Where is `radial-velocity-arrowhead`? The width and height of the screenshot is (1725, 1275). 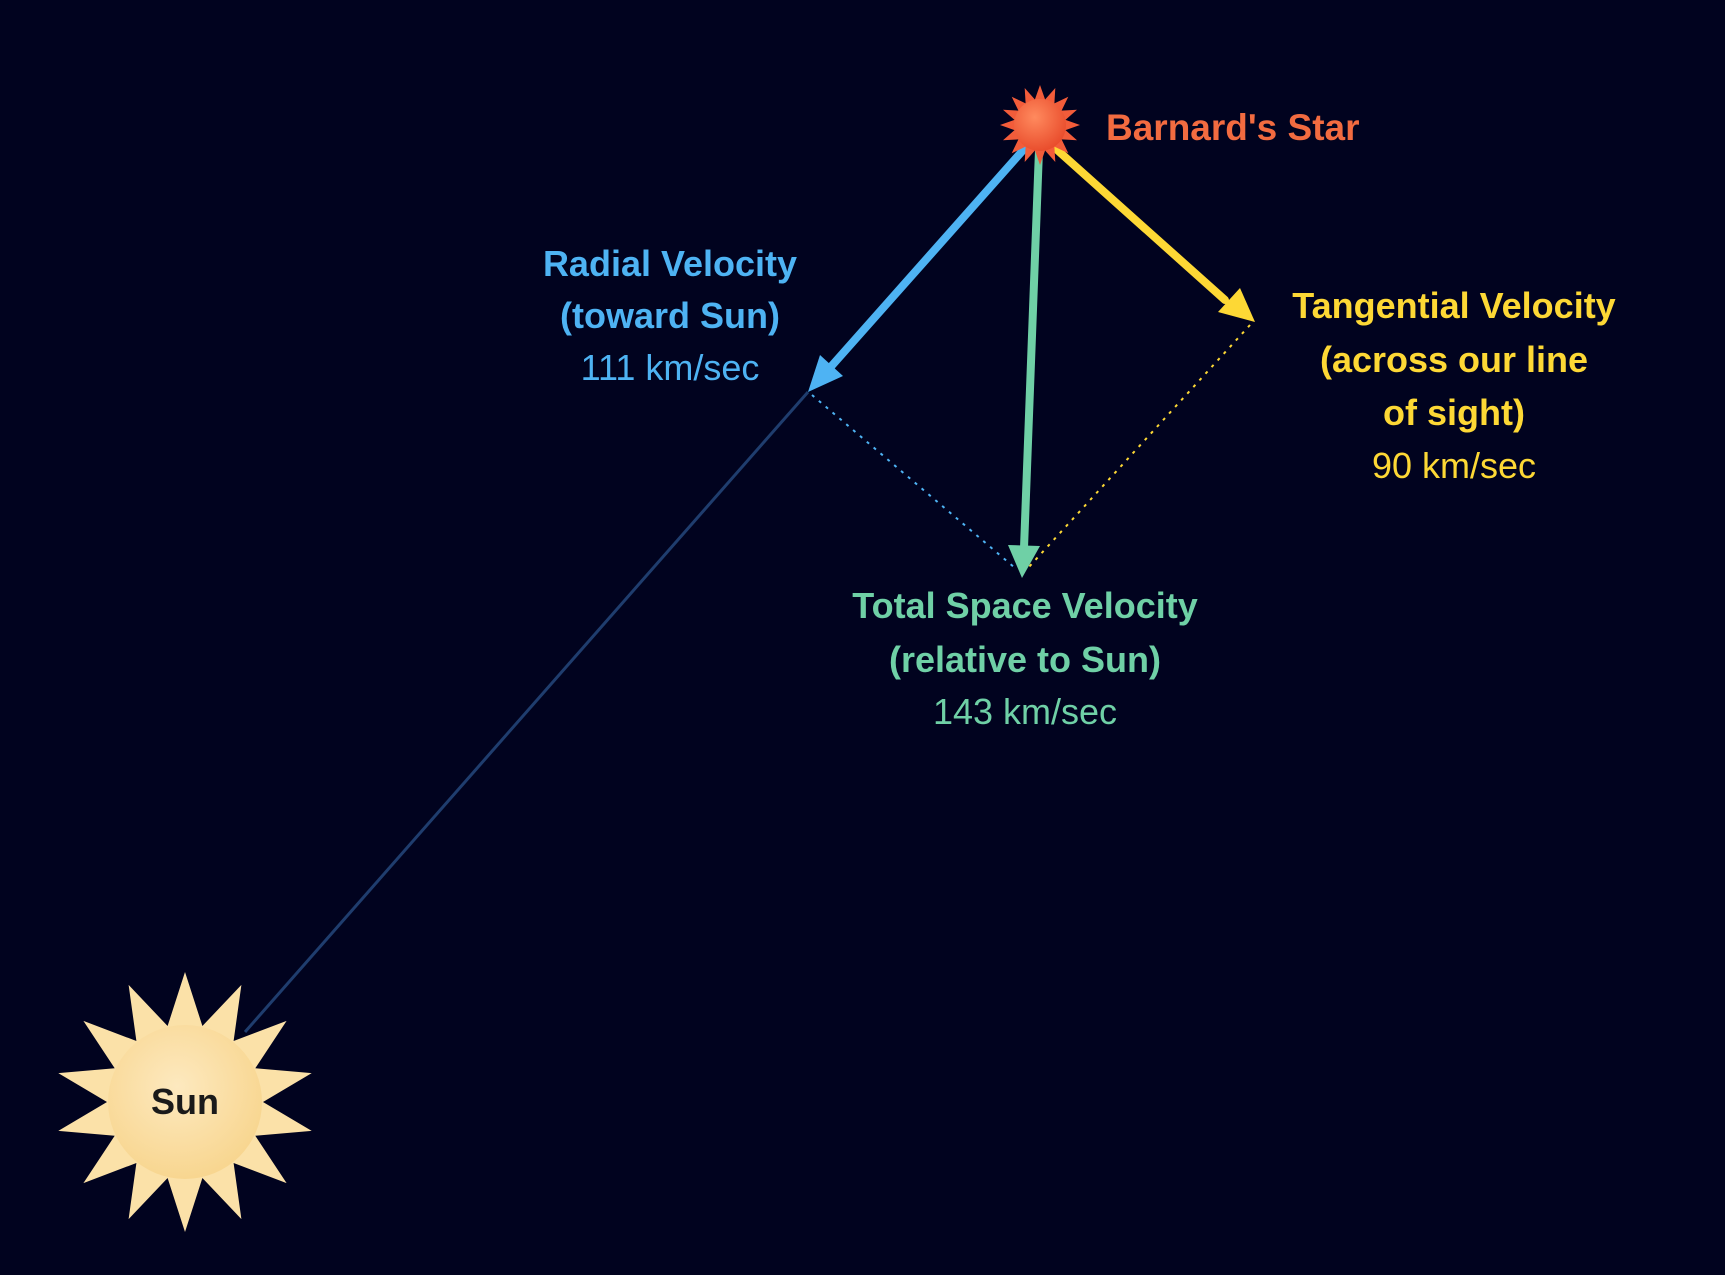
radial-velocity-arrowhead is located at coordinates (825, 373).